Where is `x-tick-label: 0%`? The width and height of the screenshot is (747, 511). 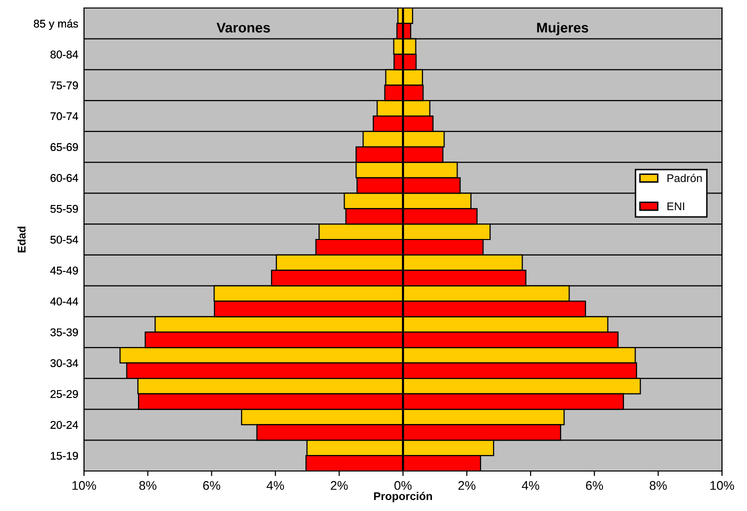 x-tick-label: 0% is located at coordinates (403, 485).